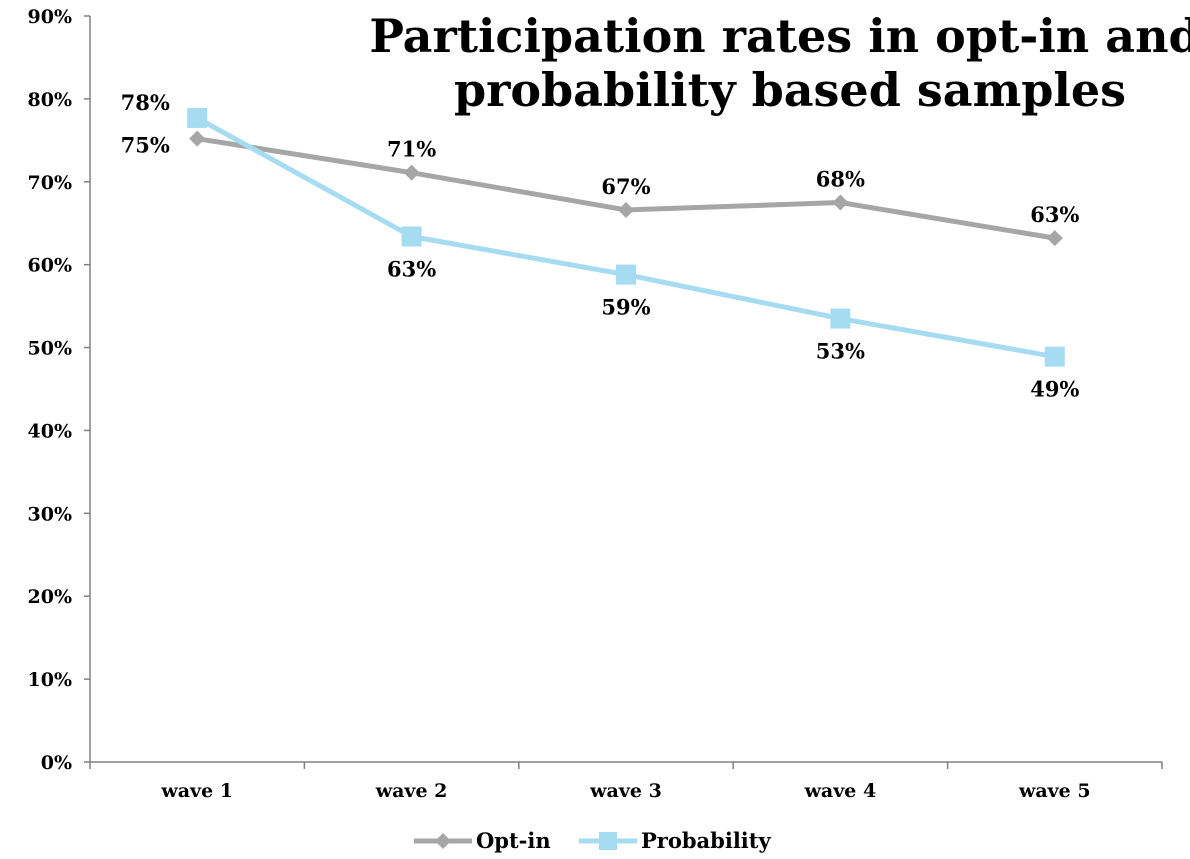 Image resolution: width=1190 pixels, height=859 pixels. I want to click on legend-label: Opt-in, so click(513, 840).